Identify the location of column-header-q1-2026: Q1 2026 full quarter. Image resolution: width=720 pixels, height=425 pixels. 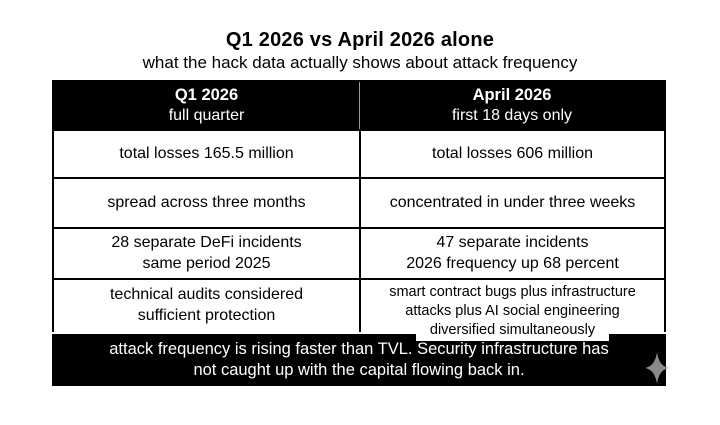
(206, 105).